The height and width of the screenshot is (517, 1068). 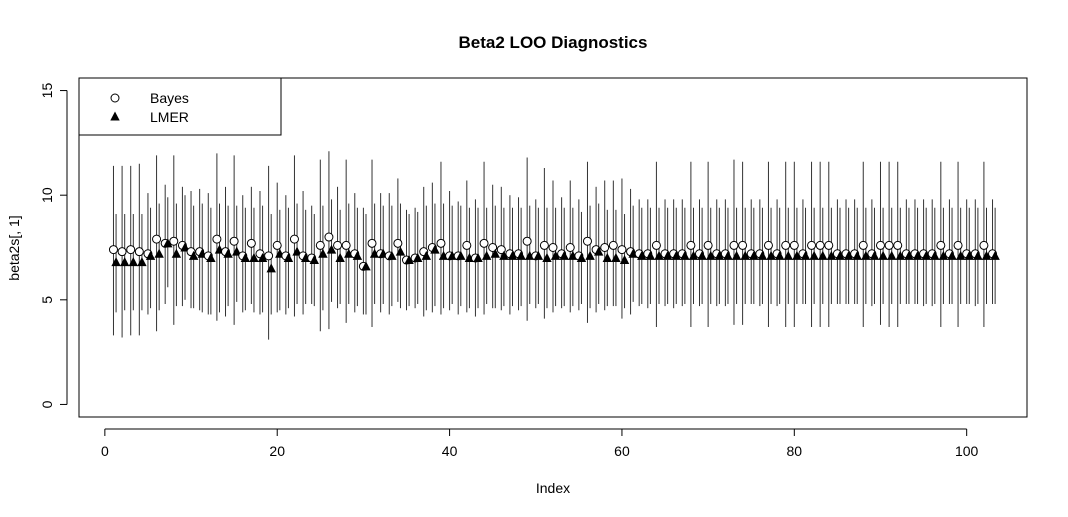 I want to click on legend: Bayes LMER, so click(x=180, y=106).